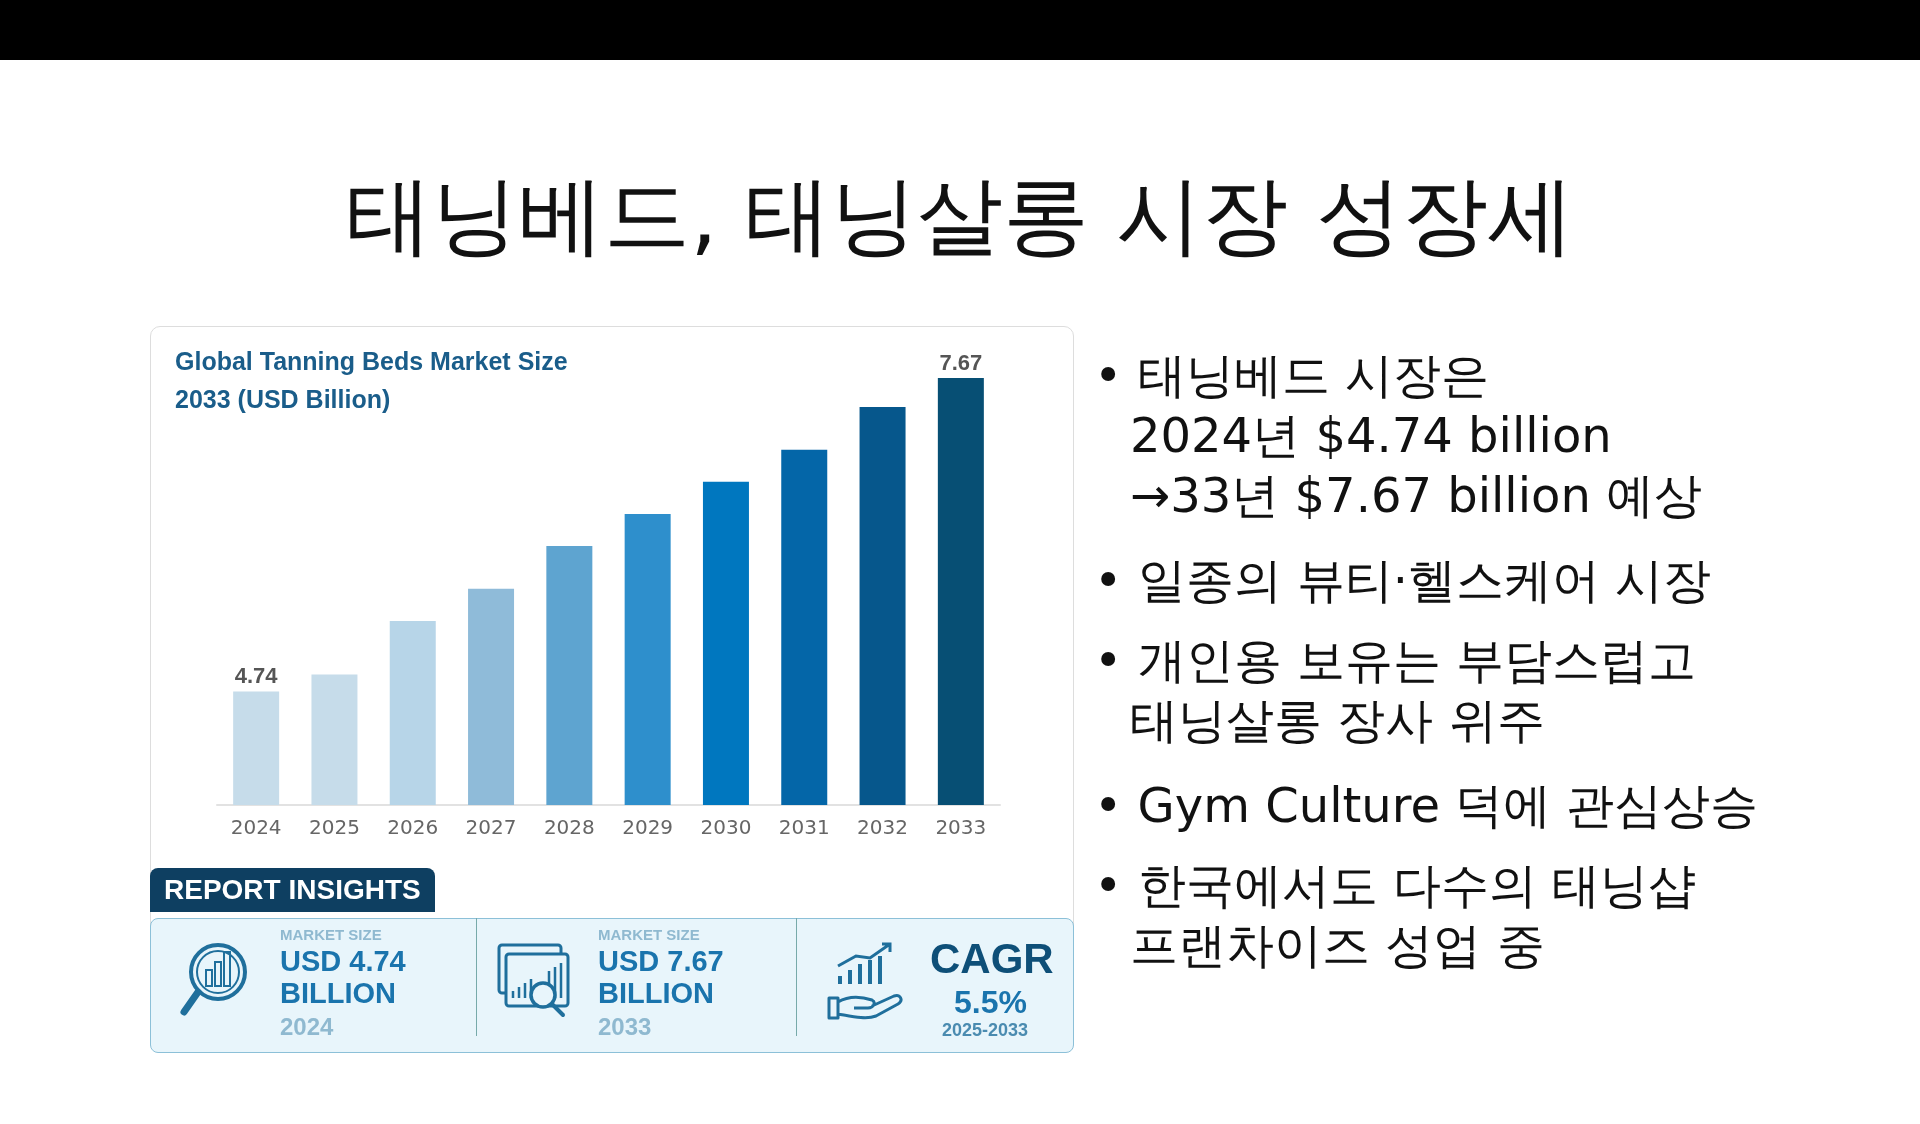 Image resolution: width=1920 pixels, height=1124 pixels. What do you see at coordinates (413, 827) in the screenshot?
I see `x-tick-label: 2026` at bounding box center [413, 827].